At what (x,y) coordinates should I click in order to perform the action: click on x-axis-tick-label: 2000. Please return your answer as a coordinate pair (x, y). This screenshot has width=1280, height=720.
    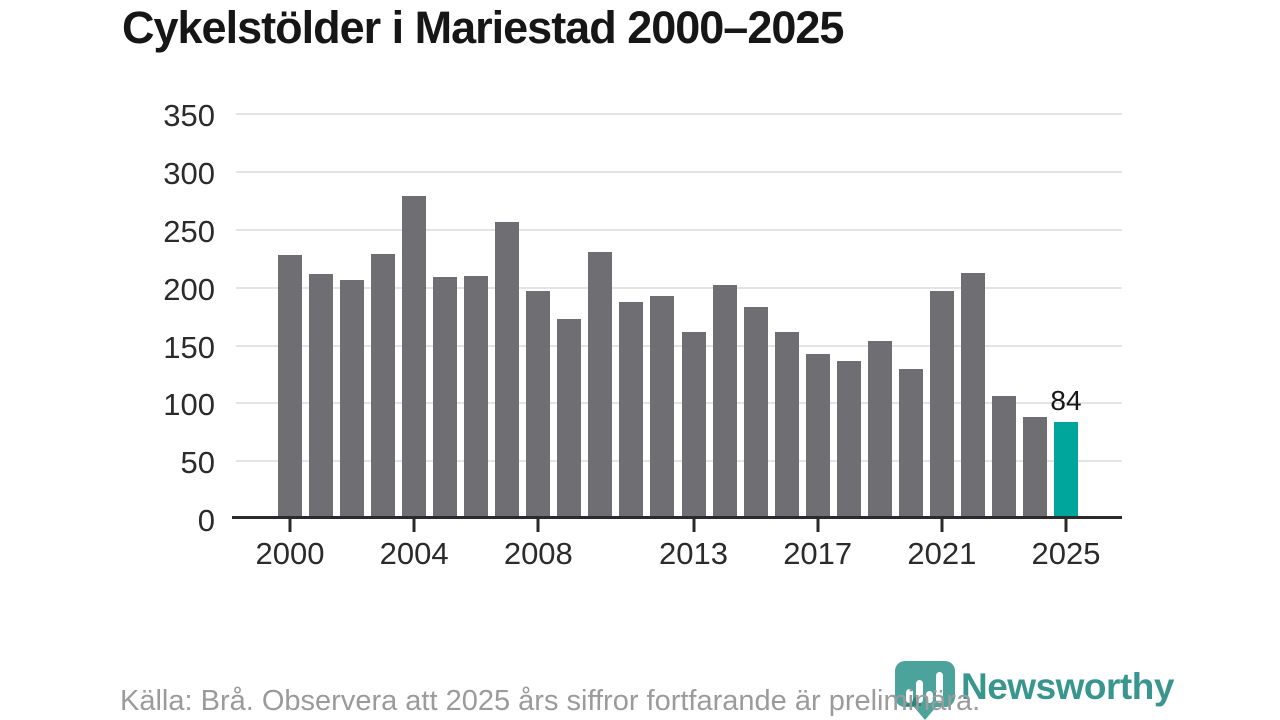
    Looking at the image, I should click on (290, 553).